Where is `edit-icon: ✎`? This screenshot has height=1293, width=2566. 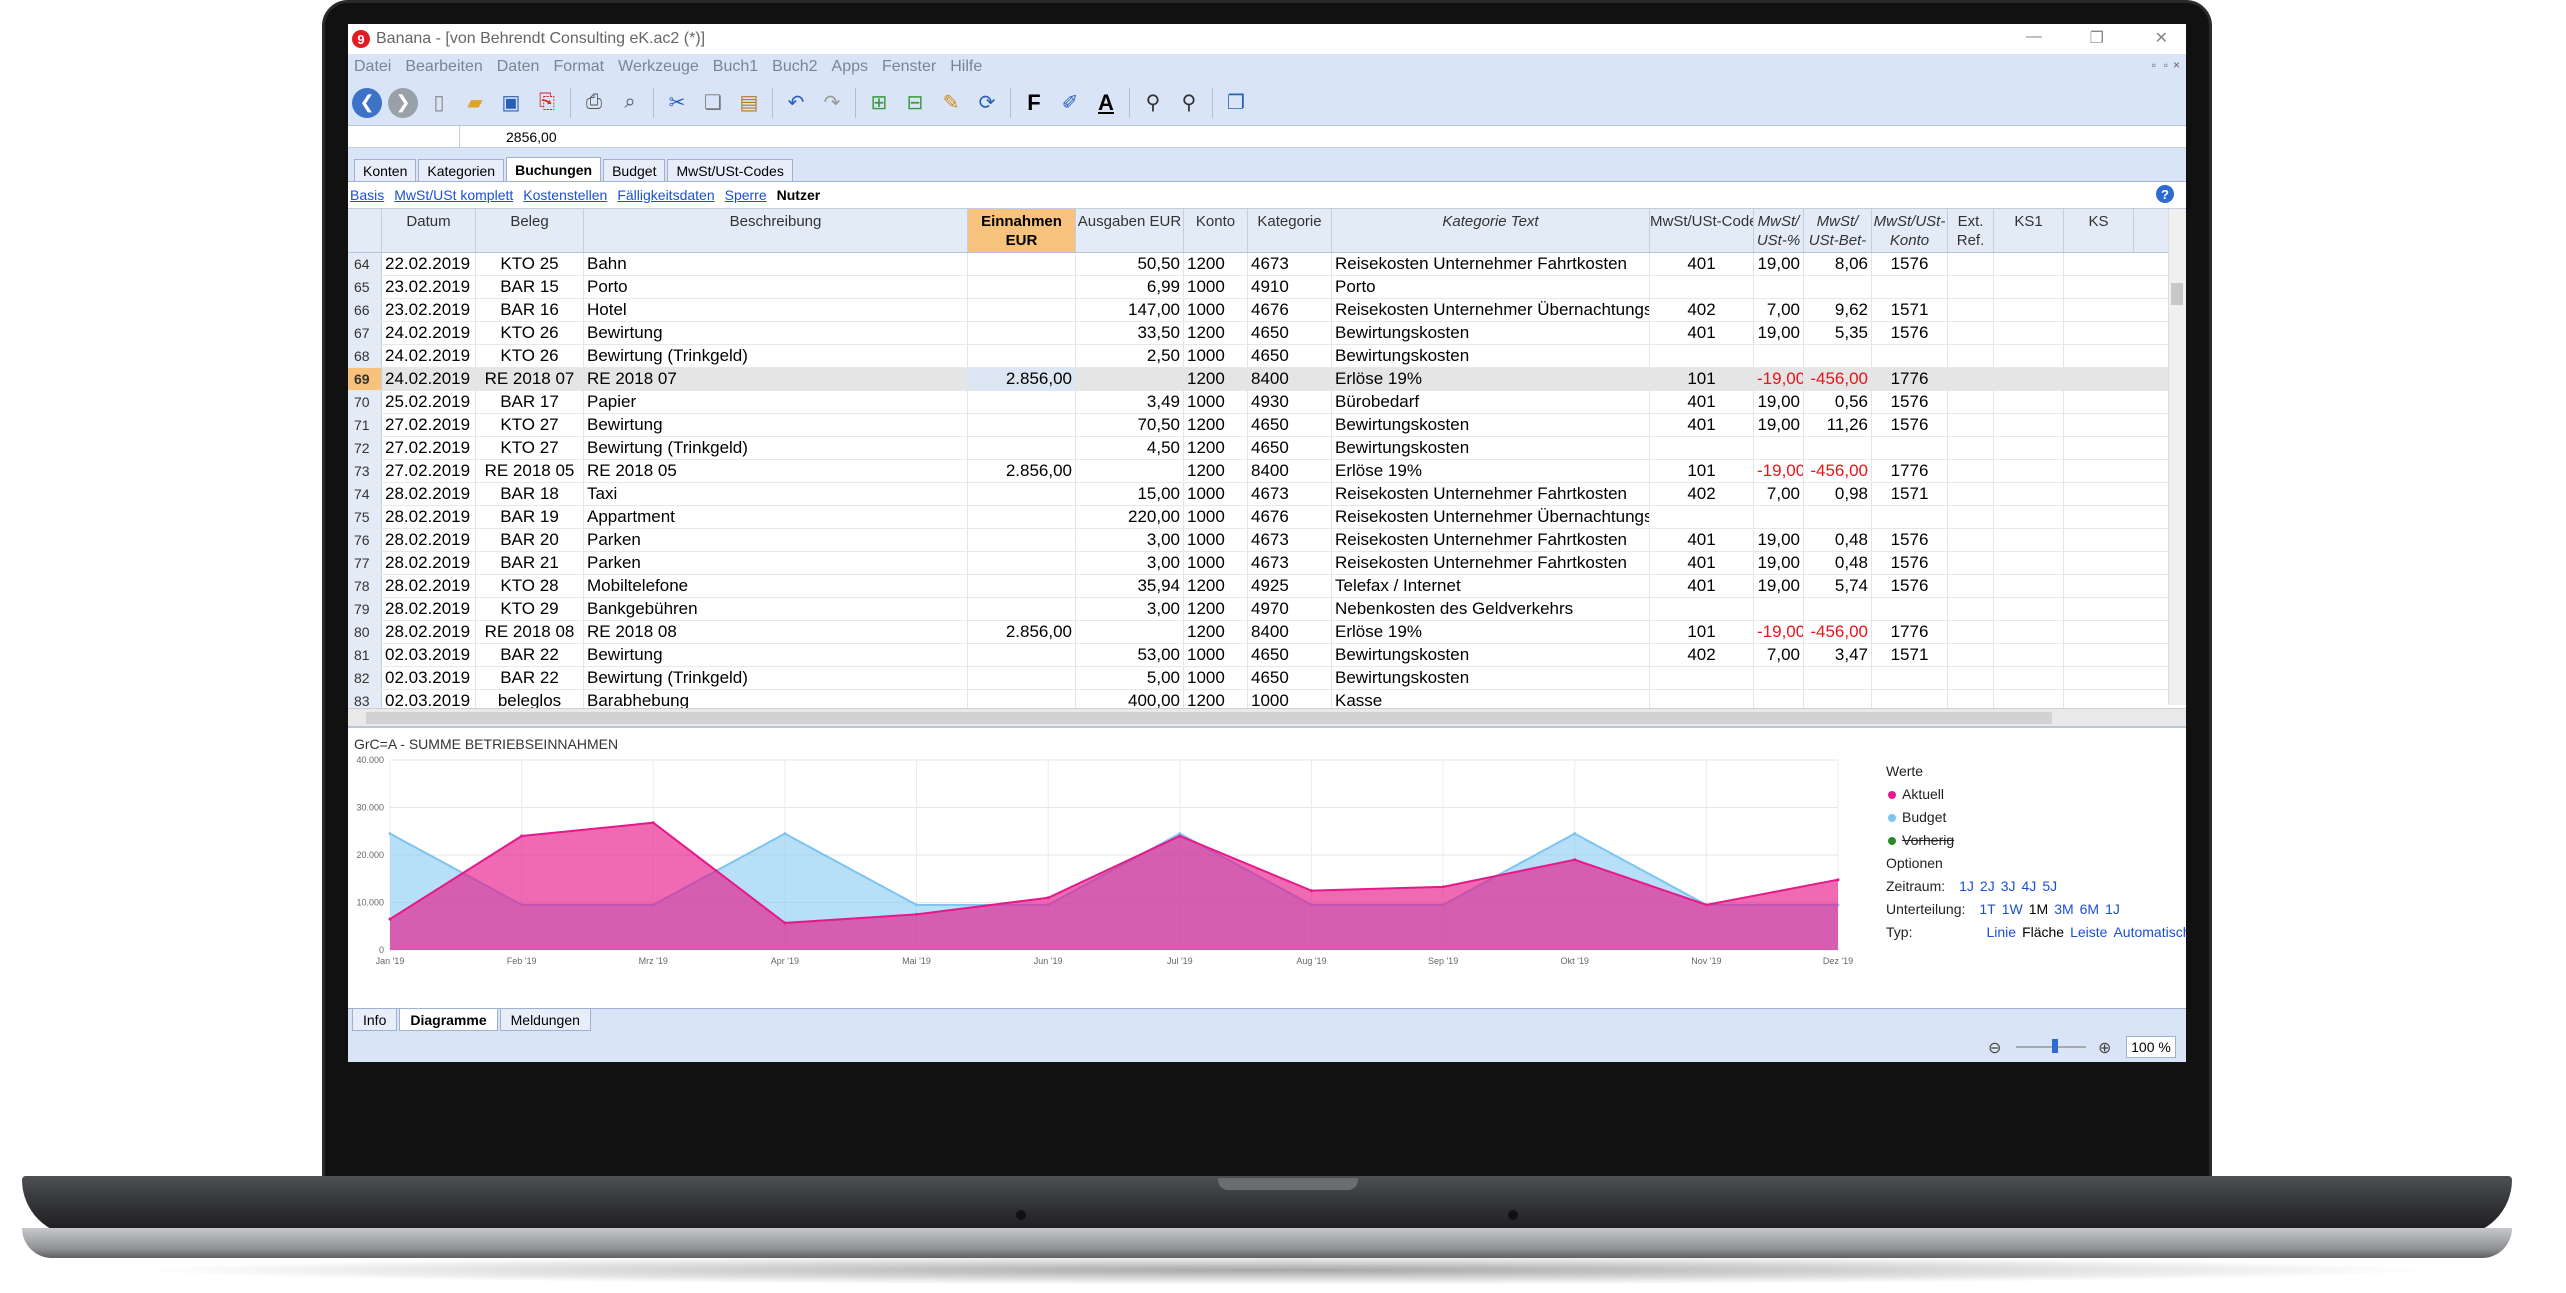
edit-icon: ✎ is located at coordinates (951, 103).